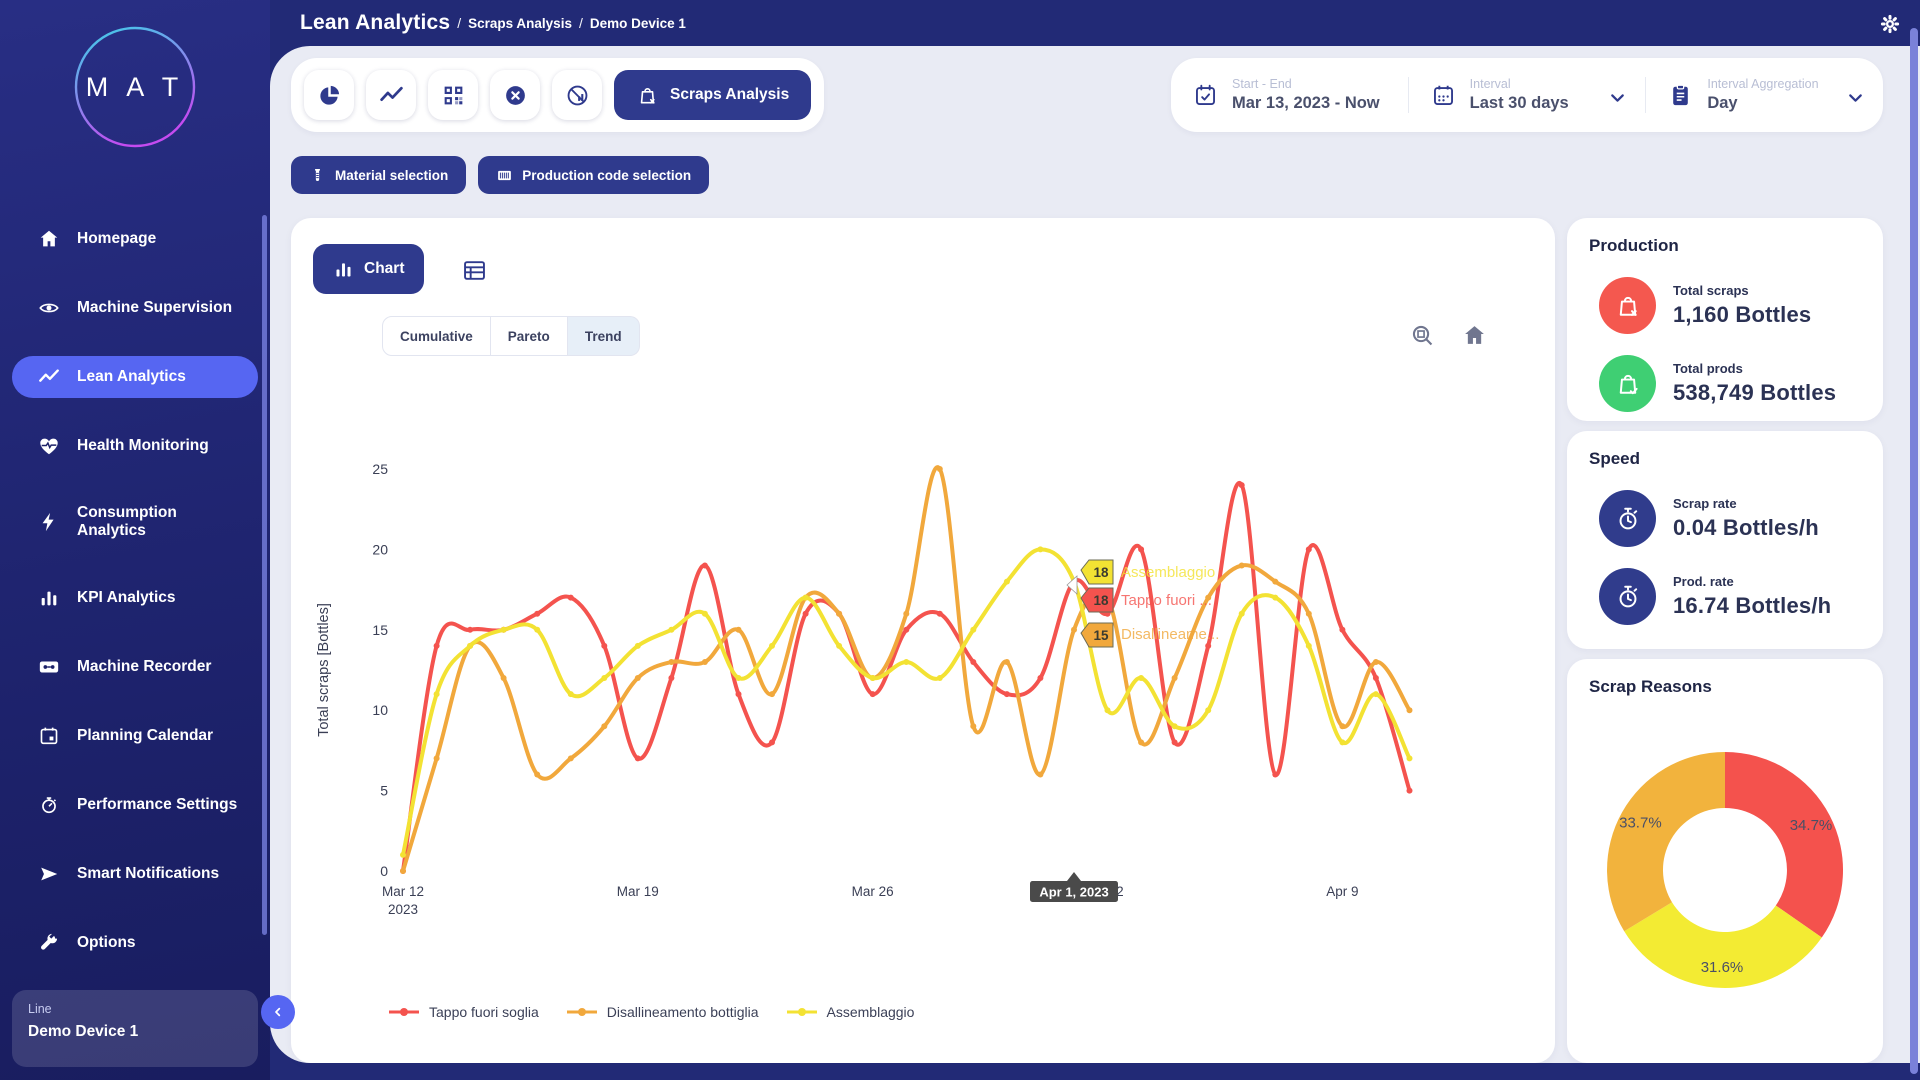  I want to click on table-icon, so click(474, 270).